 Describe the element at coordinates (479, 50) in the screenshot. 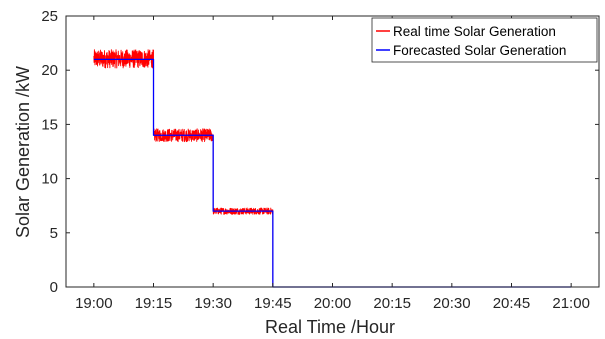

I see `legend-label-forecasted: Forecasted Solar Generation` at that location.